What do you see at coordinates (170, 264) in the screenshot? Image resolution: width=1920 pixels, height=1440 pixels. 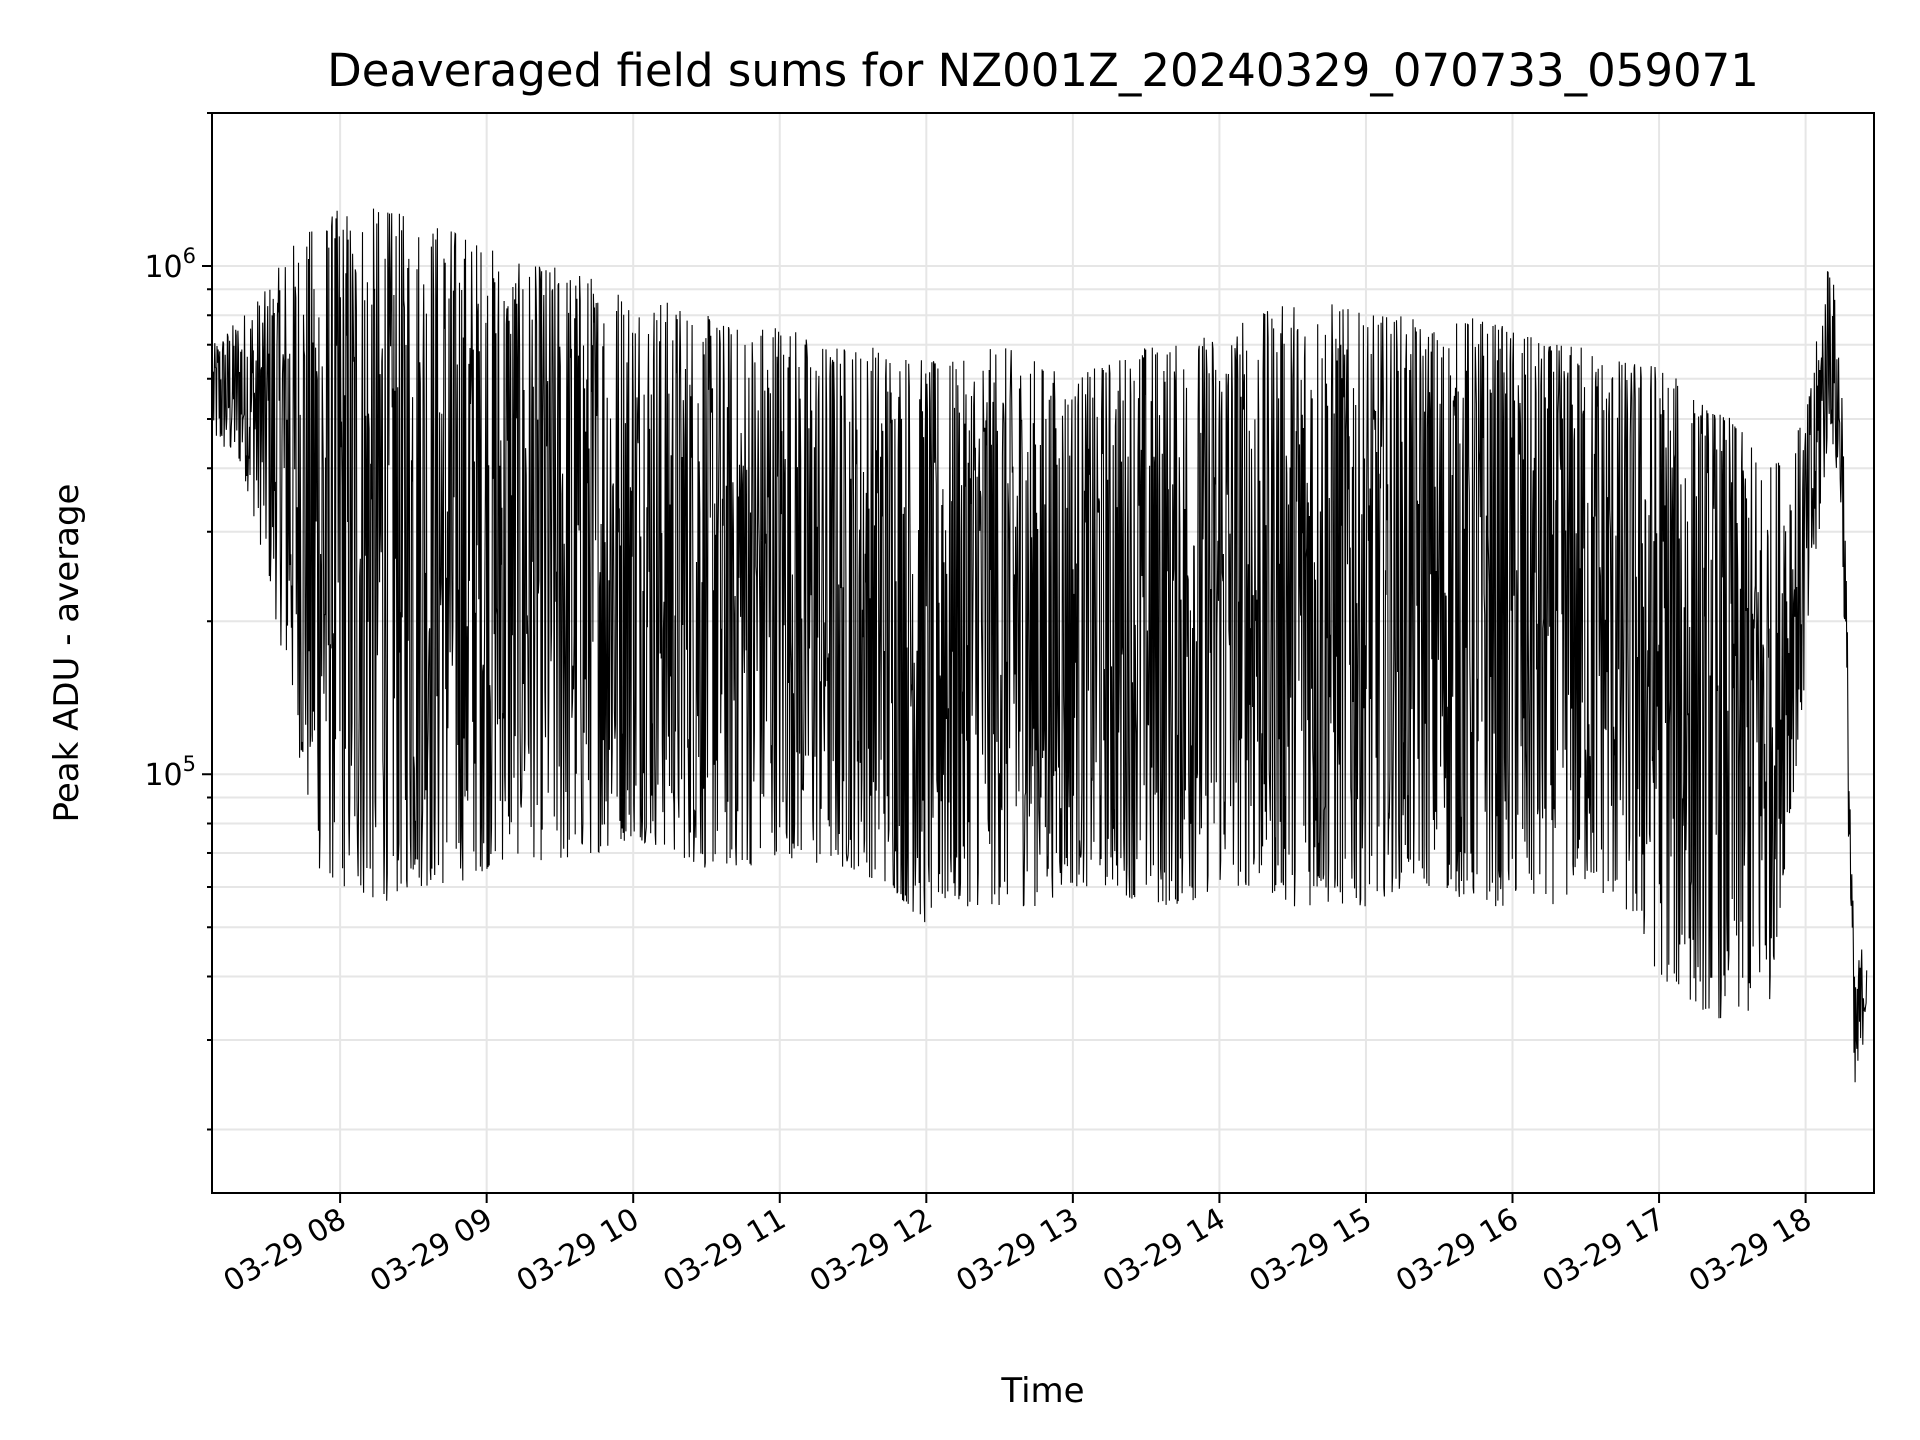 I see `y-tick-label: 10⁶` at bounding box center [170, 264].